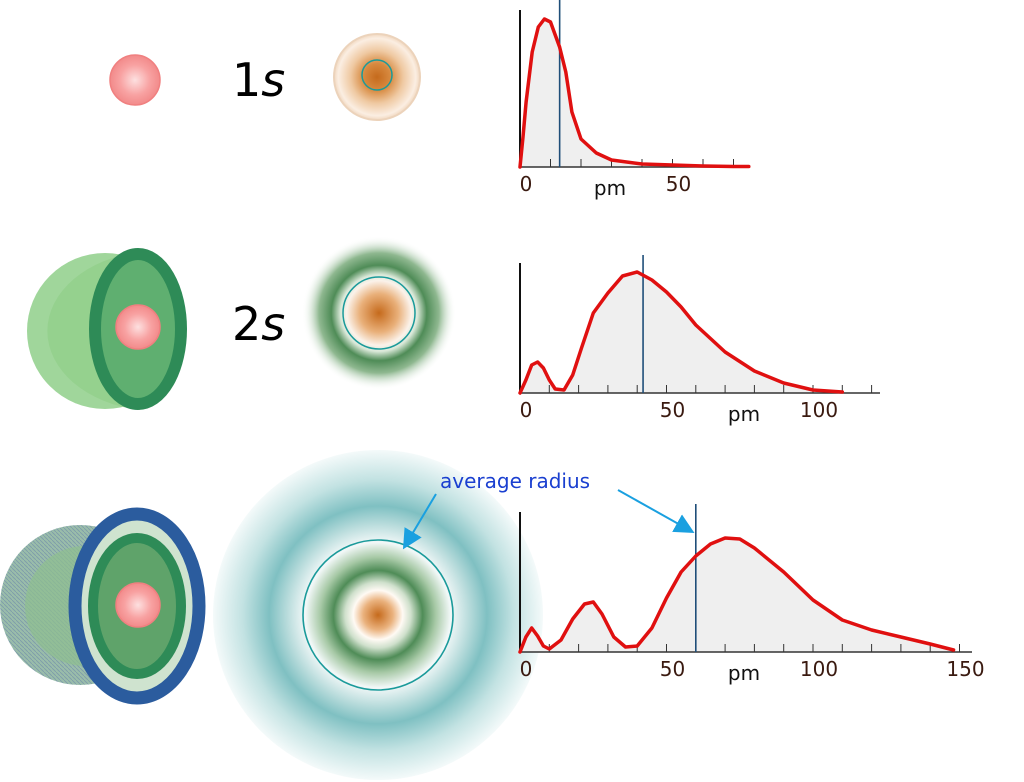 The image size is (1024, 782). Describe the element at coordinates (258, 324) in the screenshot. I see `orbital-label-2s: 2s` at that location.